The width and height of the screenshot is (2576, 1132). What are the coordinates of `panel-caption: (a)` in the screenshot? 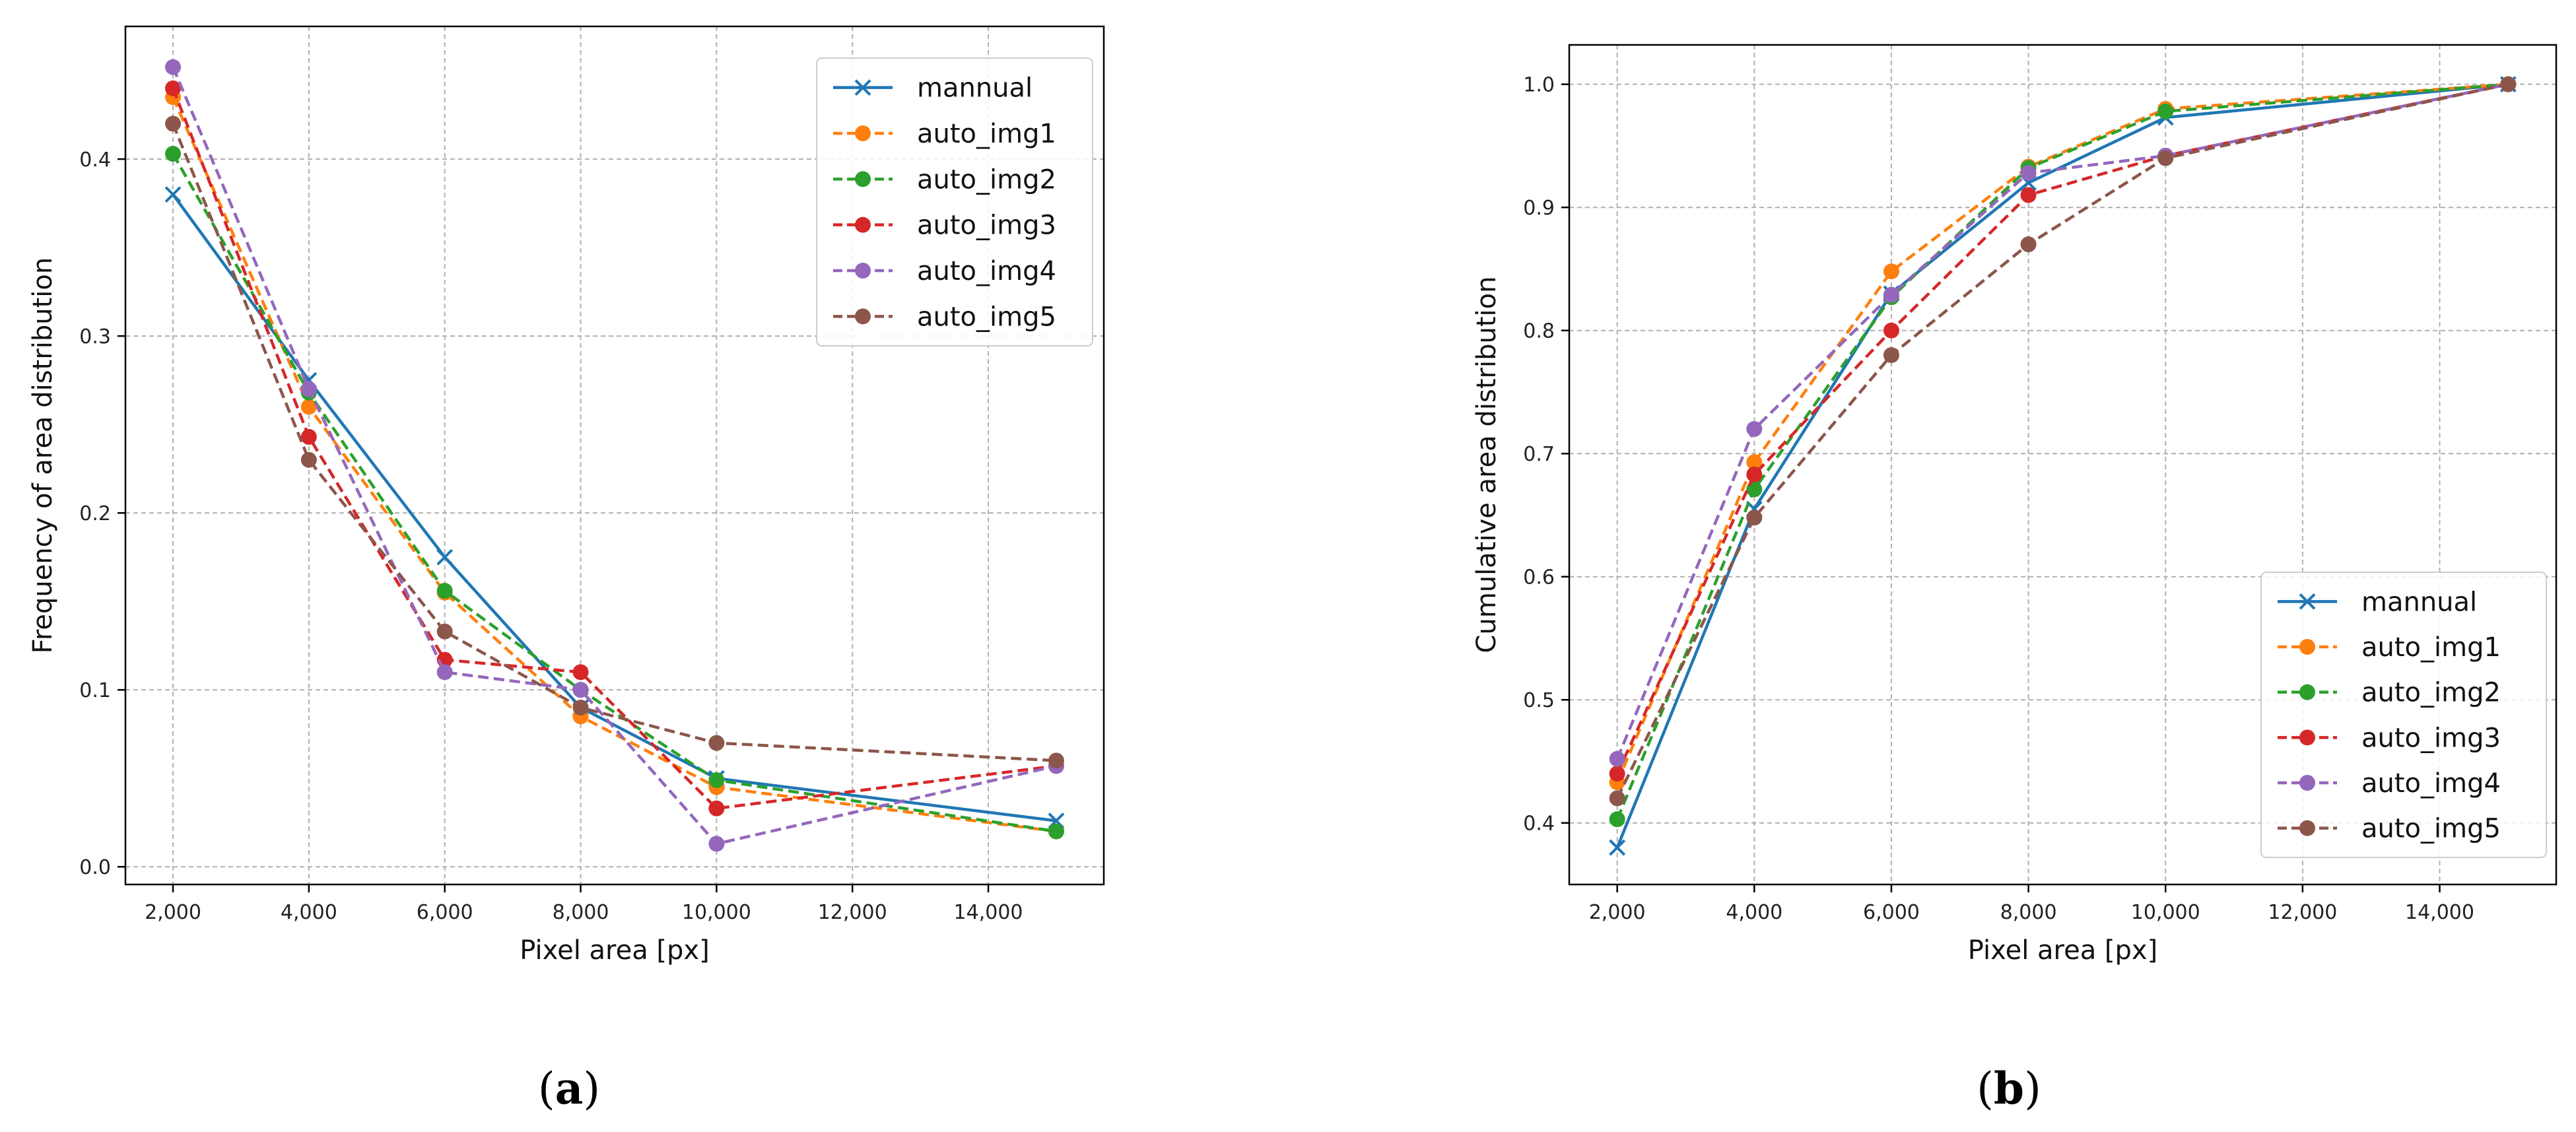 It's located at (569, 1088).